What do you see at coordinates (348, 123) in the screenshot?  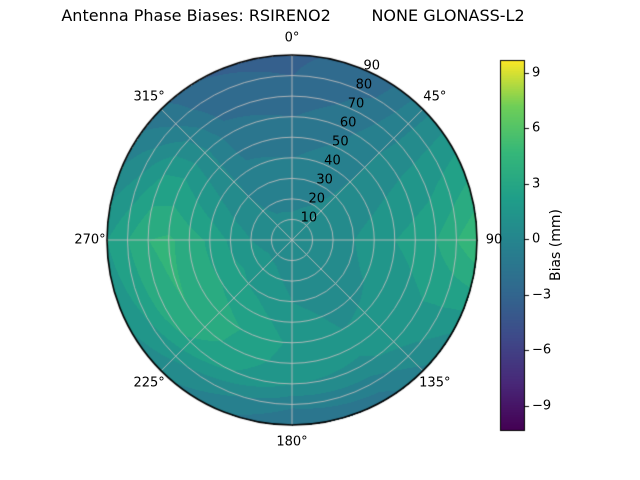 I see `radial-label-60: 60` at bounding box center [348, 123].